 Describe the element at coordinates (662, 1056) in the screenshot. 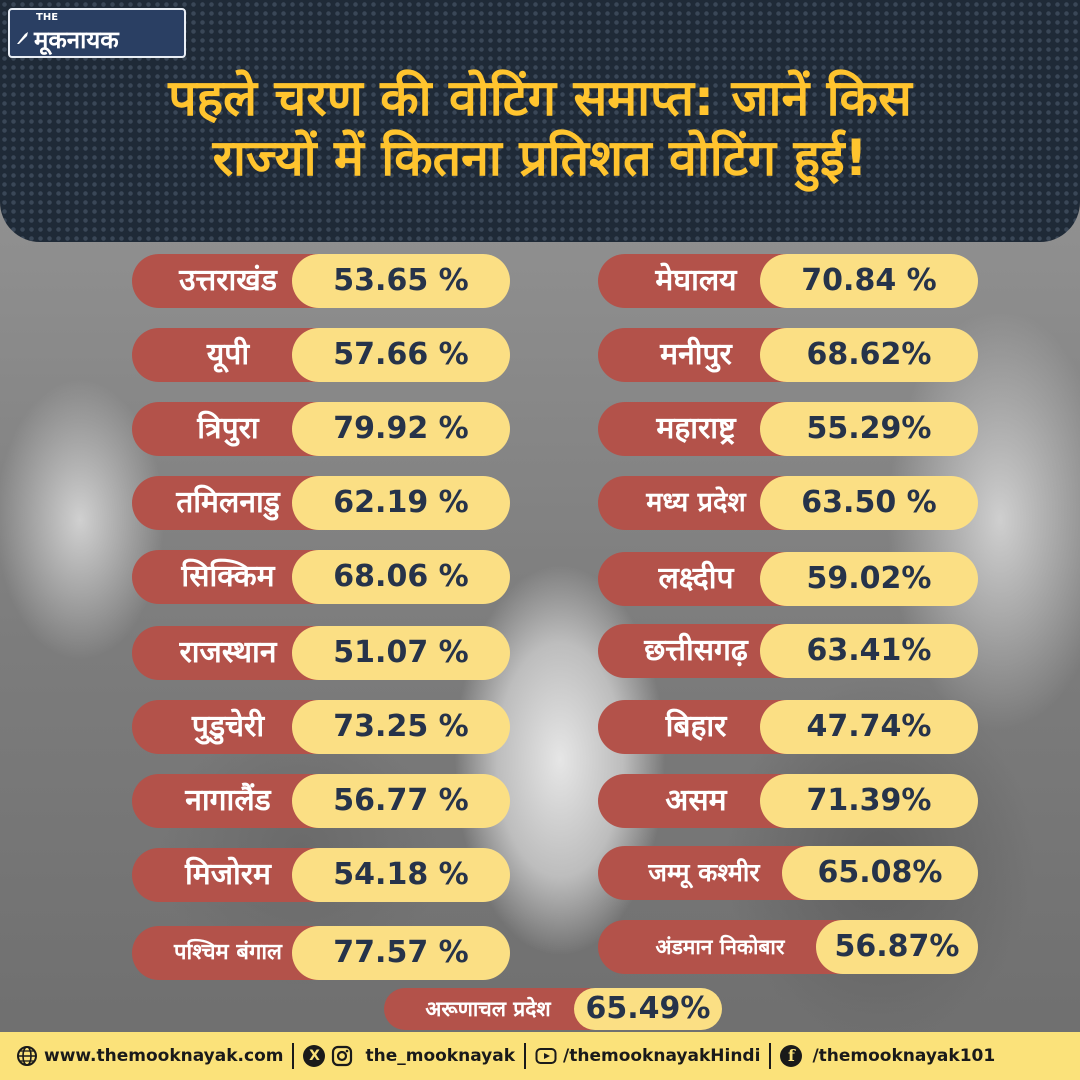

I see `youtube-handle: /themooknayakHindi` at that location.